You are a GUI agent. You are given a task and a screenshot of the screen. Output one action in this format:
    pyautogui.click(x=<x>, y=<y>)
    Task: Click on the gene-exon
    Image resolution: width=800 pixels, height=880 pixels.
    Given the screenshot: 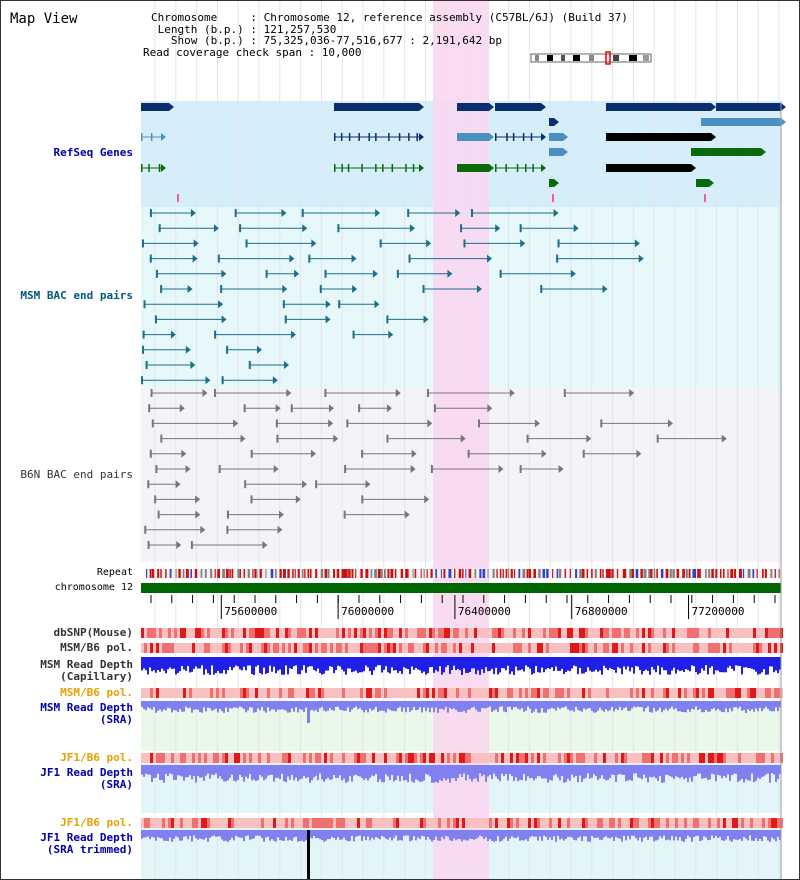 What is the action you would take?
    pyautogui.click(x=496, y=137)
    